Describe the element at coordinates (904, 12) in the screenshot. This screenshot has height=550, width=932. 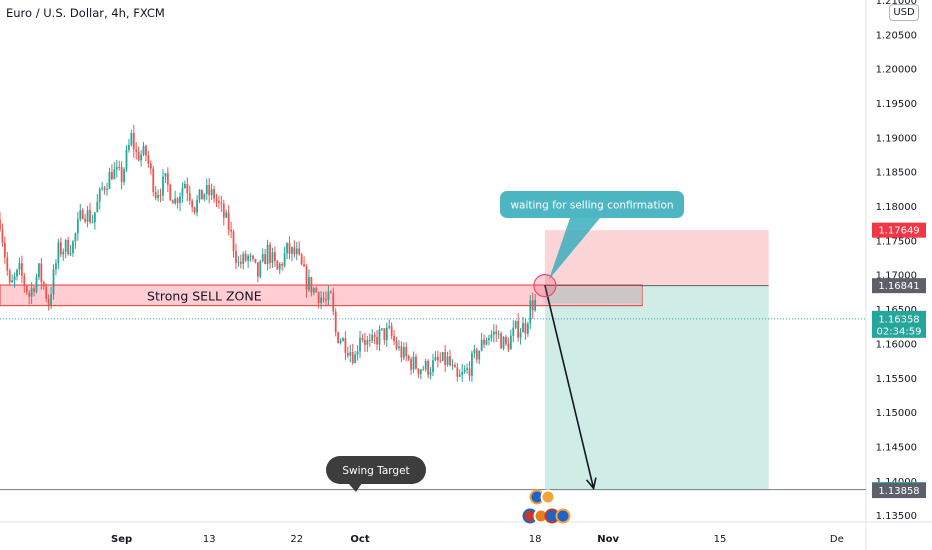
I see `currency-button: USD` at that location.